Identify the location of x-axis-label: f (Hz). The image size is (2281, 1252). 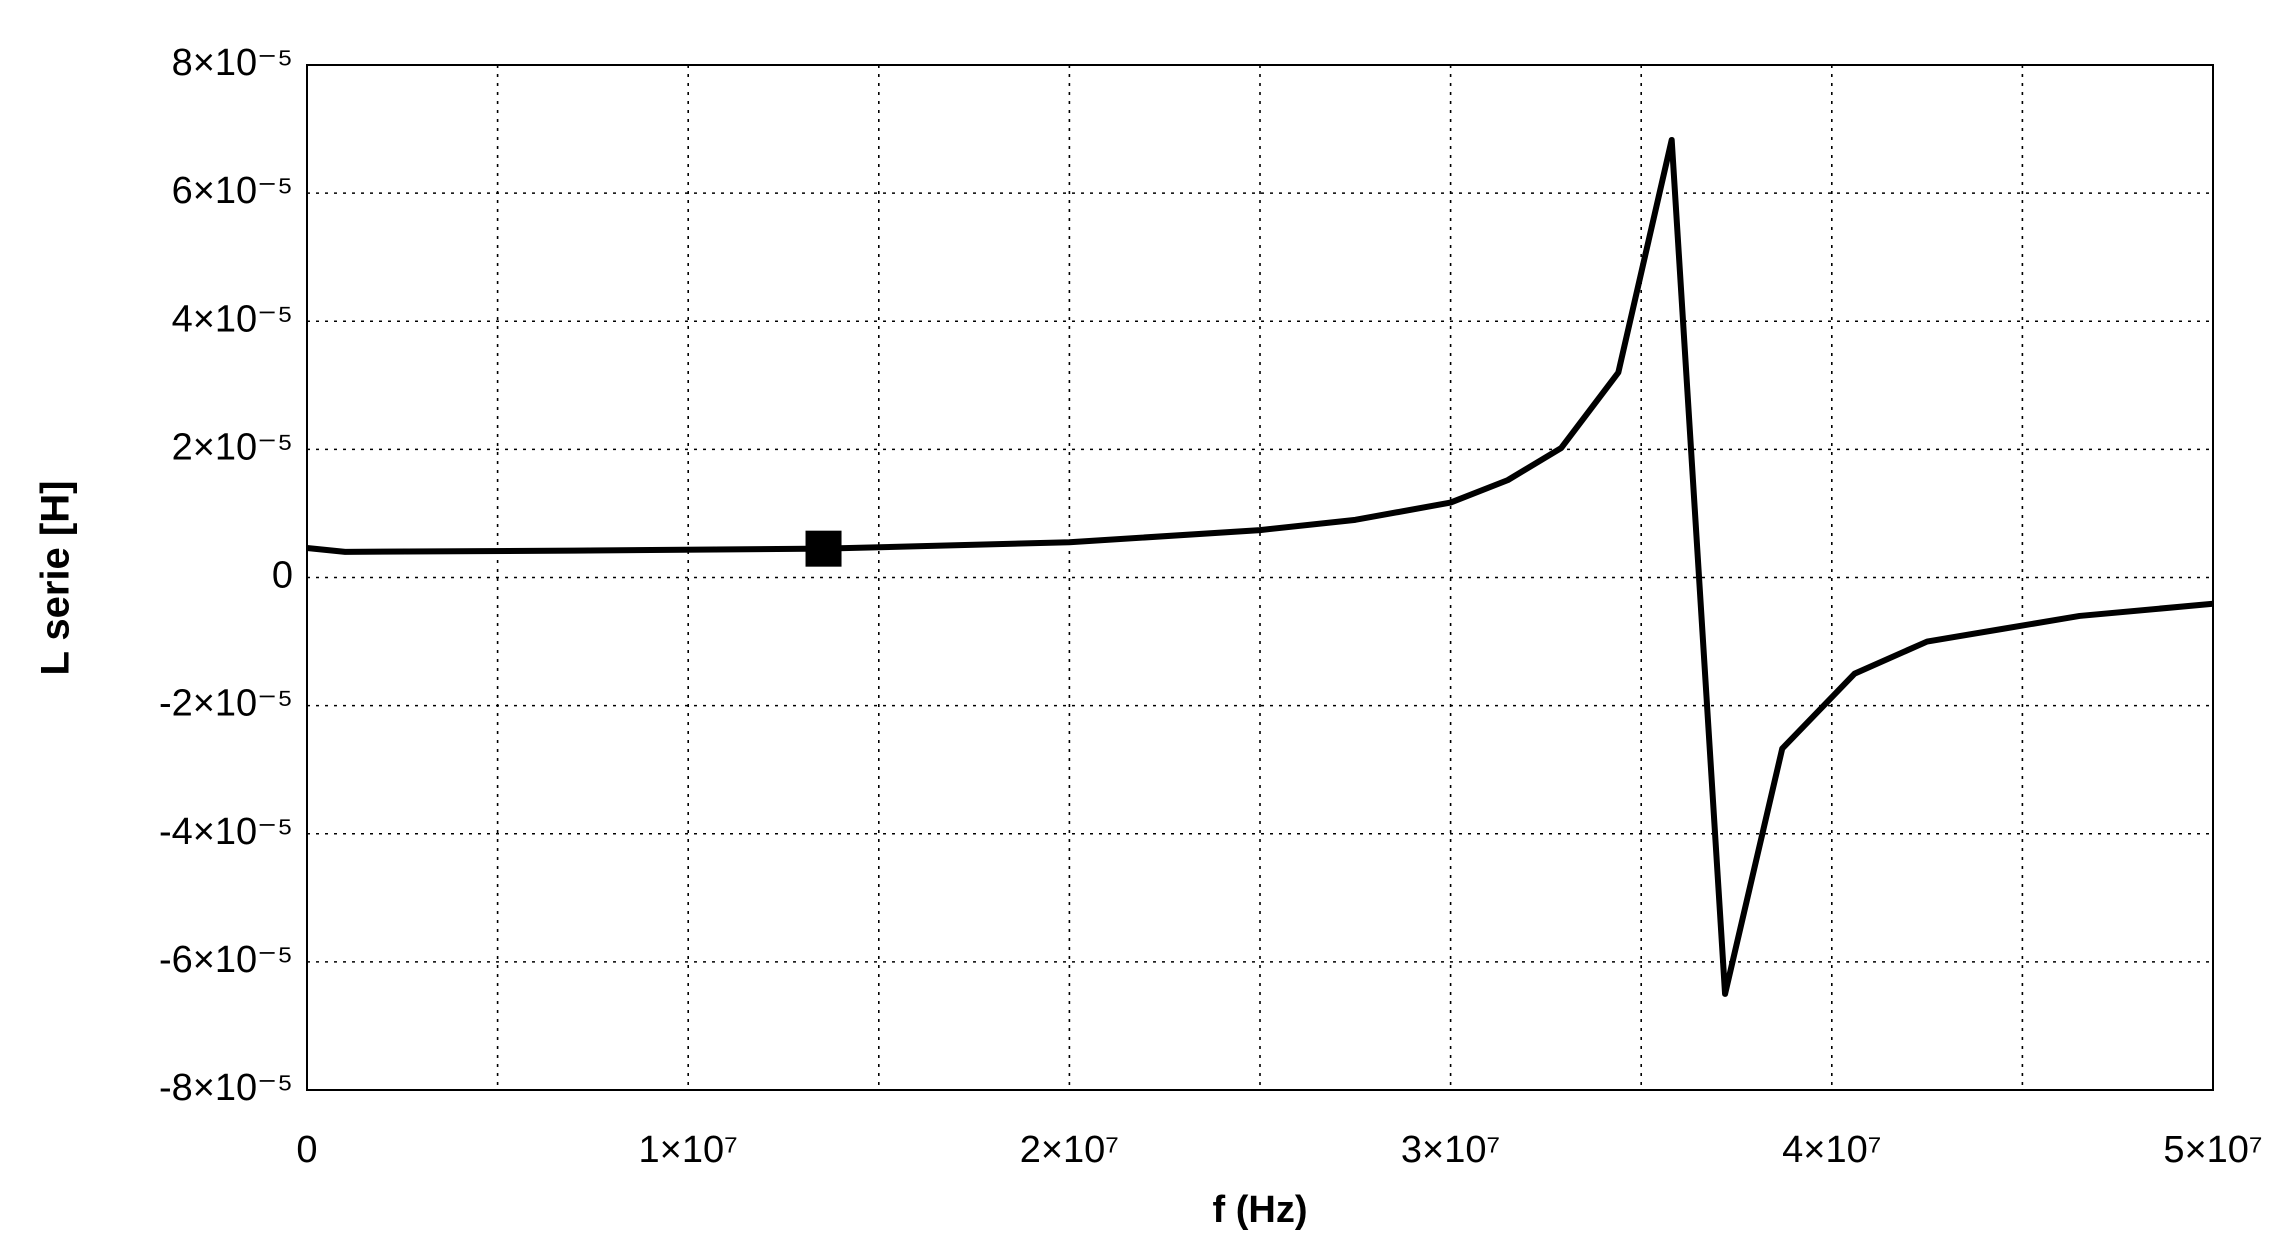
(1260, 1210).